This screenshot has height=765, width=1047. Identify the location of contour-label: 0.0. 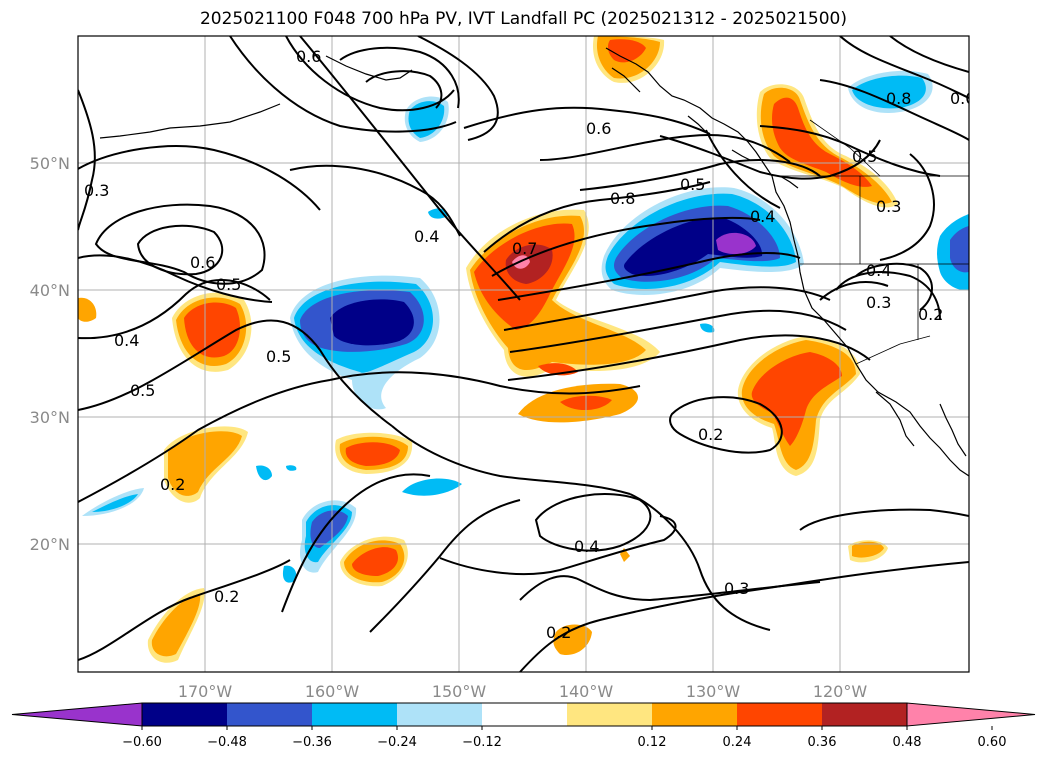
(962, 98).